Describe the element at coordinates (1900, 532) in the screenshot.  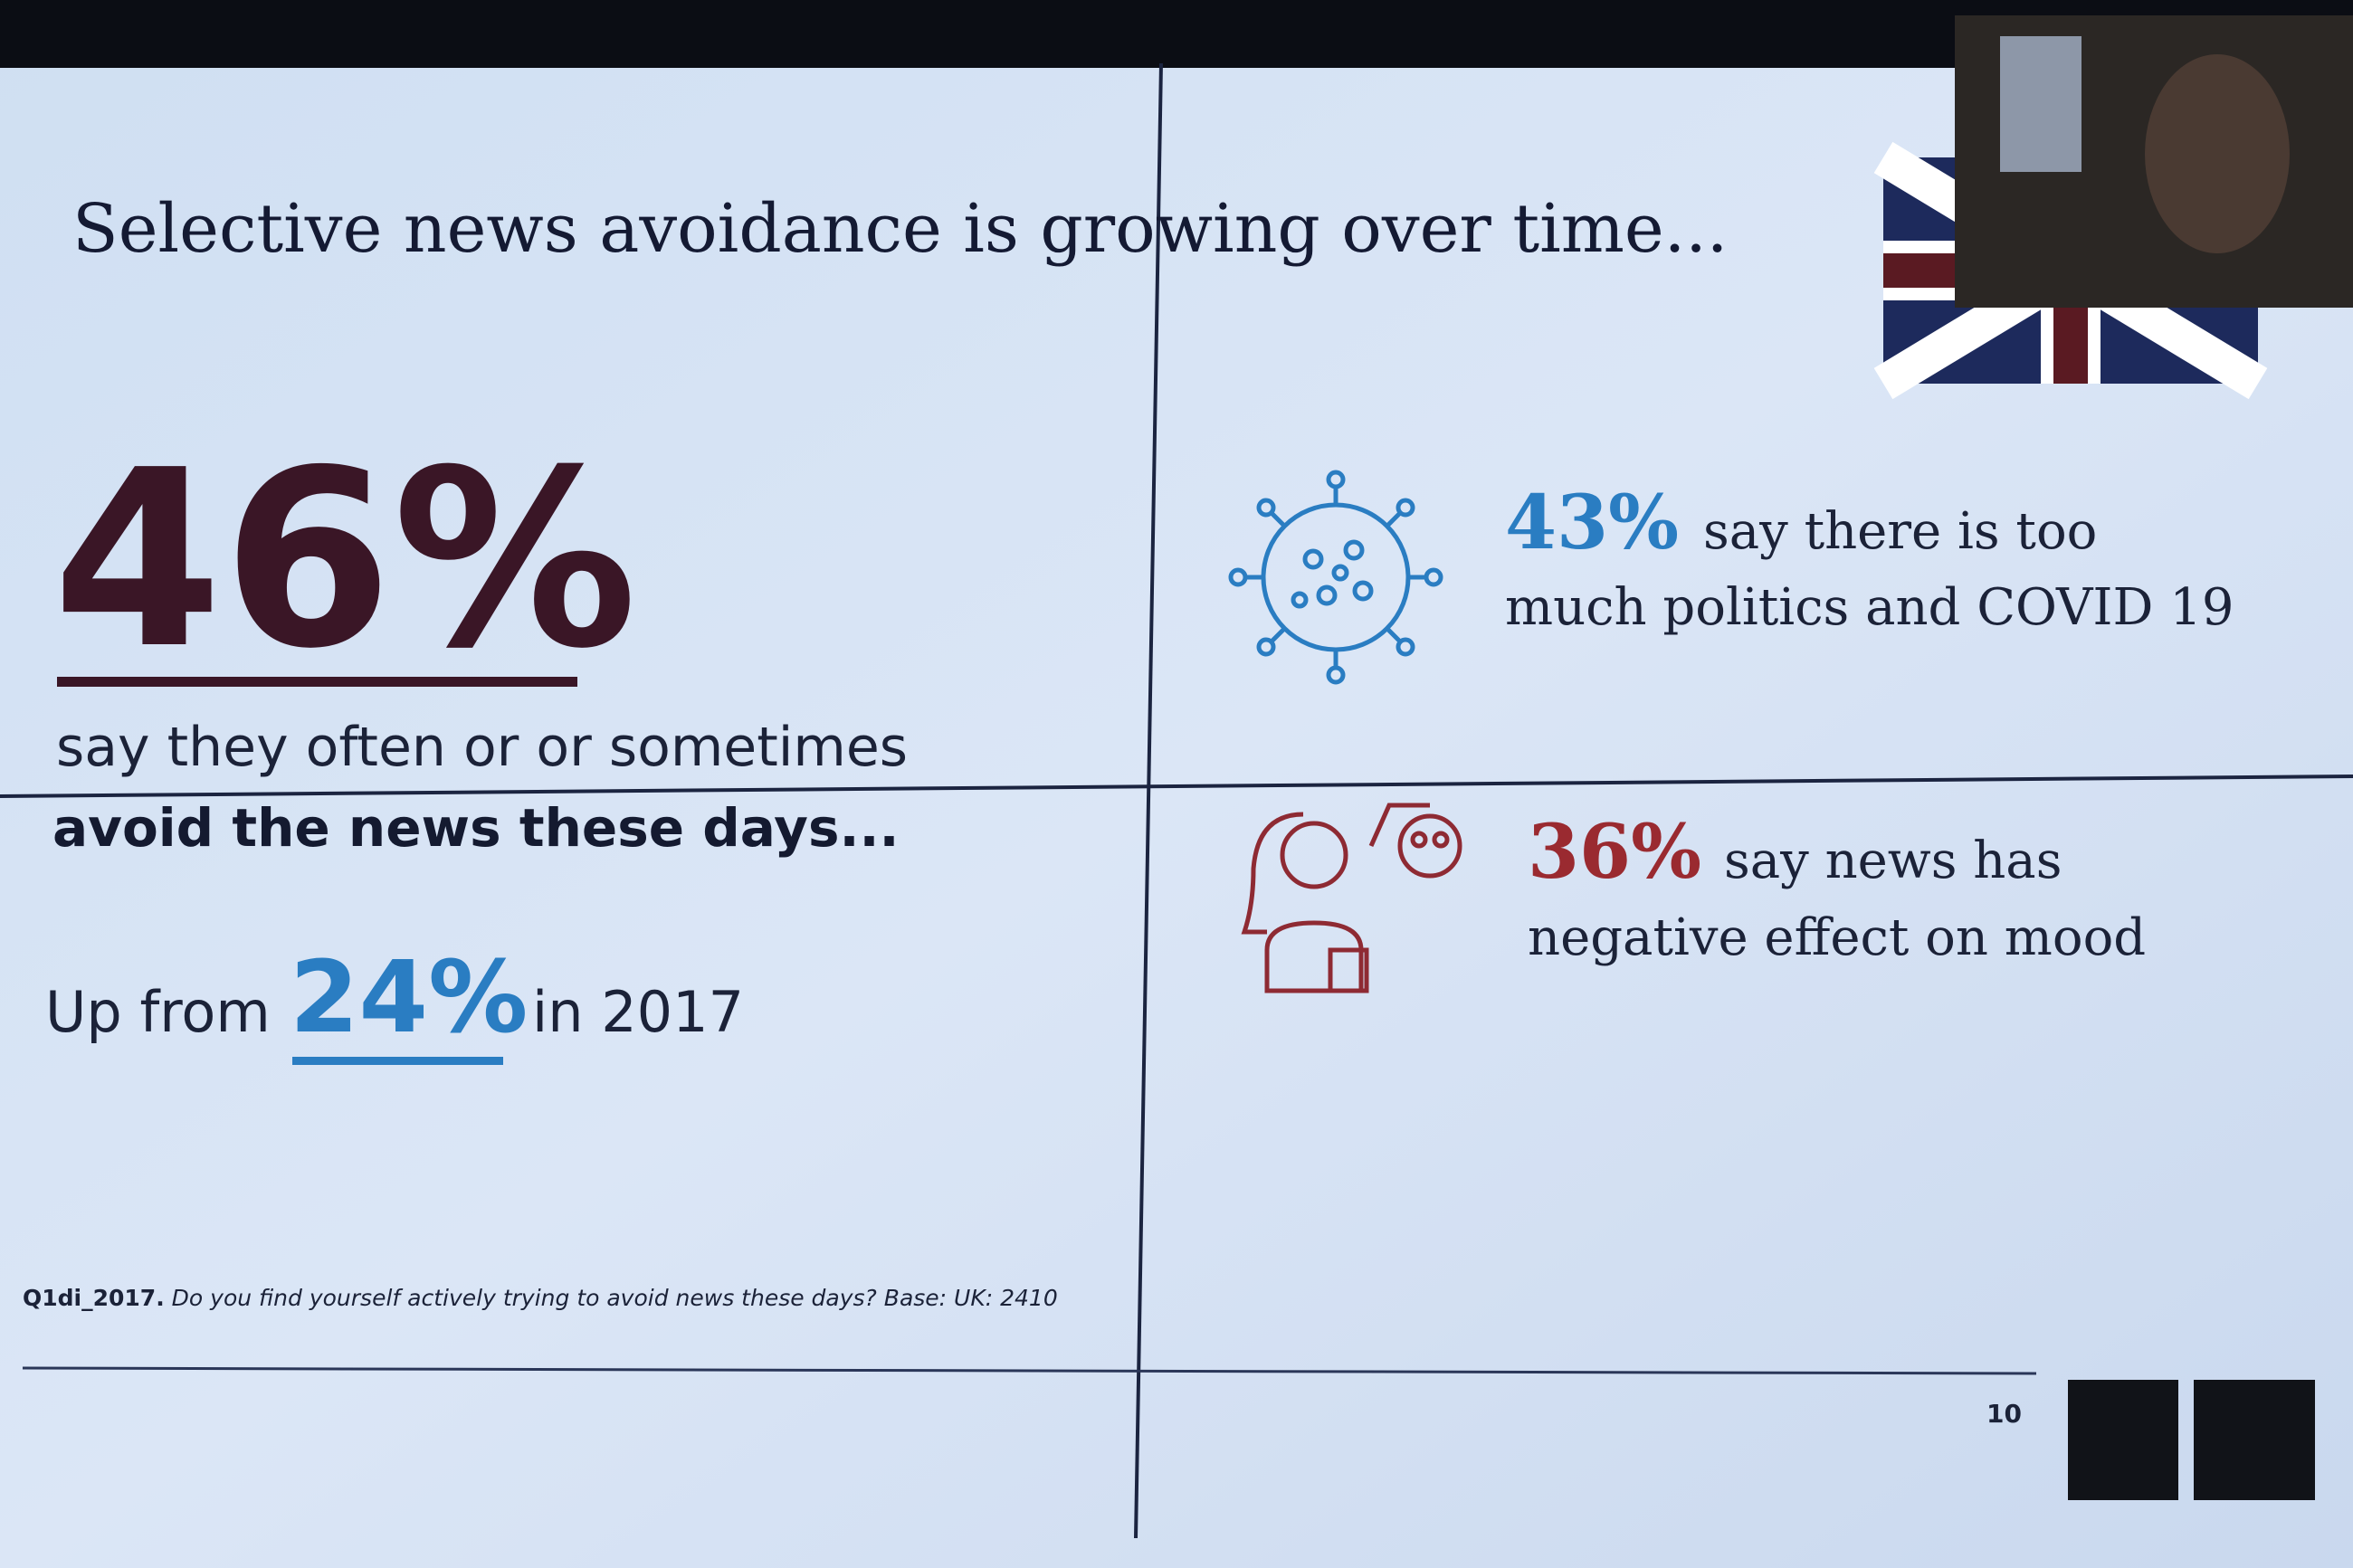
I see `item-line1: say there is too` at that location.